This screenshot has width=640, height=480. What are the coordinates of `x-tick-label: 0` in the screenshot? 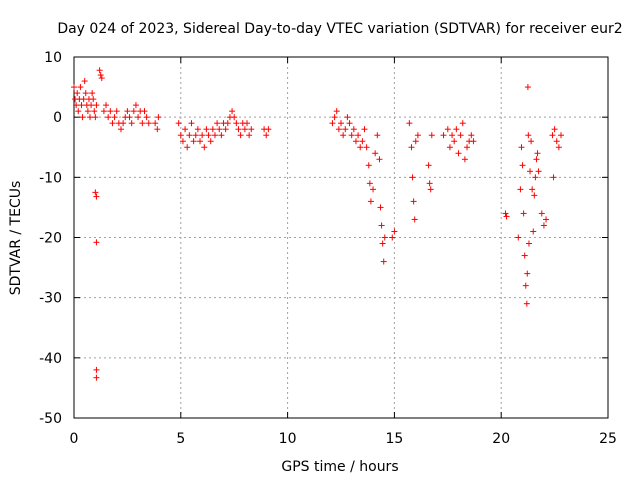 It's located at (74, 439).